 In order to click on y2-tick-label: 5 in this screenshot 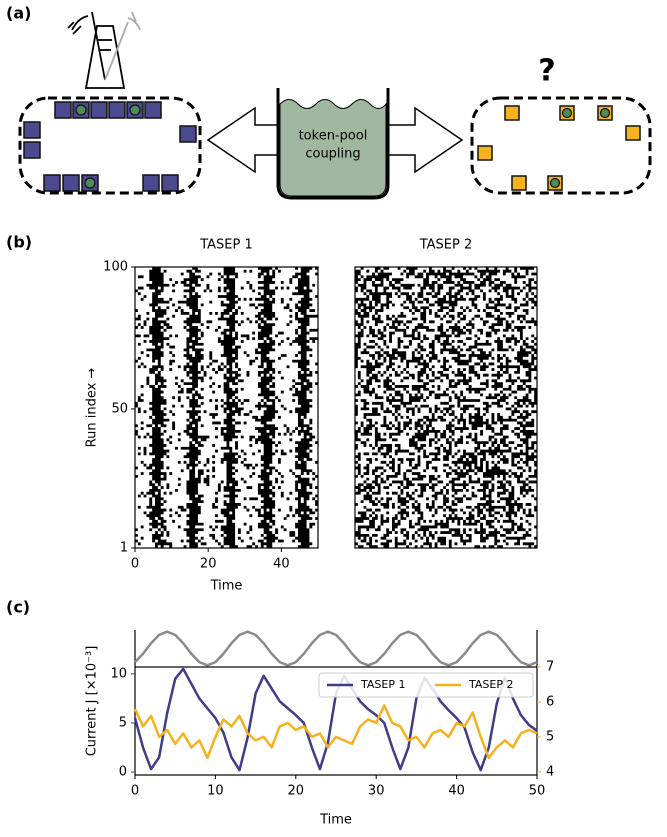, I will do `click(550, 736)`.